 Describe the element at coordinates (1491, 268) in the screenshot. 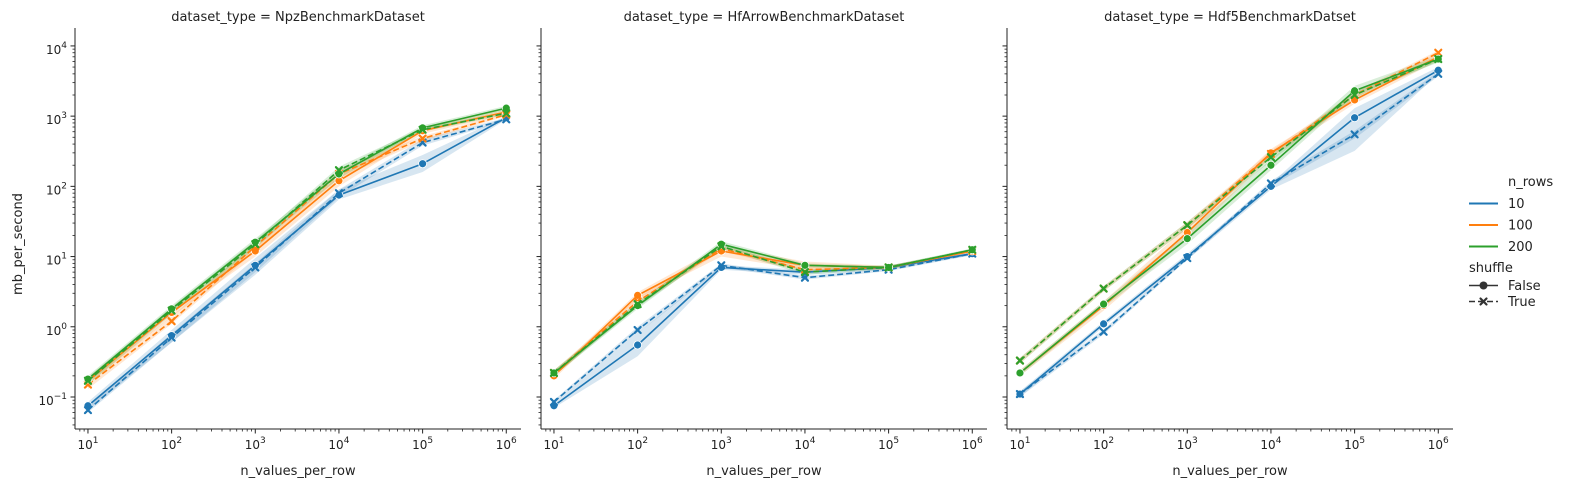

I see `legend-style-title: shuffle` at that location.